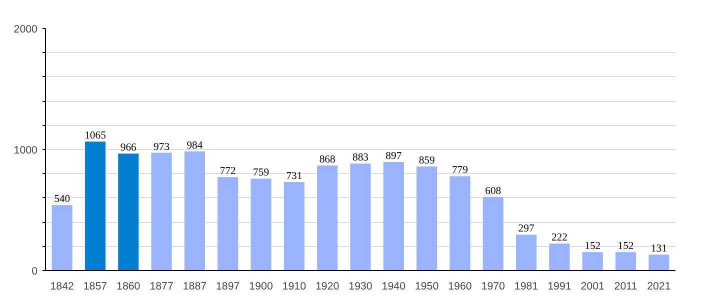 The height and width of the screenshot is (300, 710). Describe the element at coordinates (460, 170) in the screenshot. I see `data-label: 779` at that location.